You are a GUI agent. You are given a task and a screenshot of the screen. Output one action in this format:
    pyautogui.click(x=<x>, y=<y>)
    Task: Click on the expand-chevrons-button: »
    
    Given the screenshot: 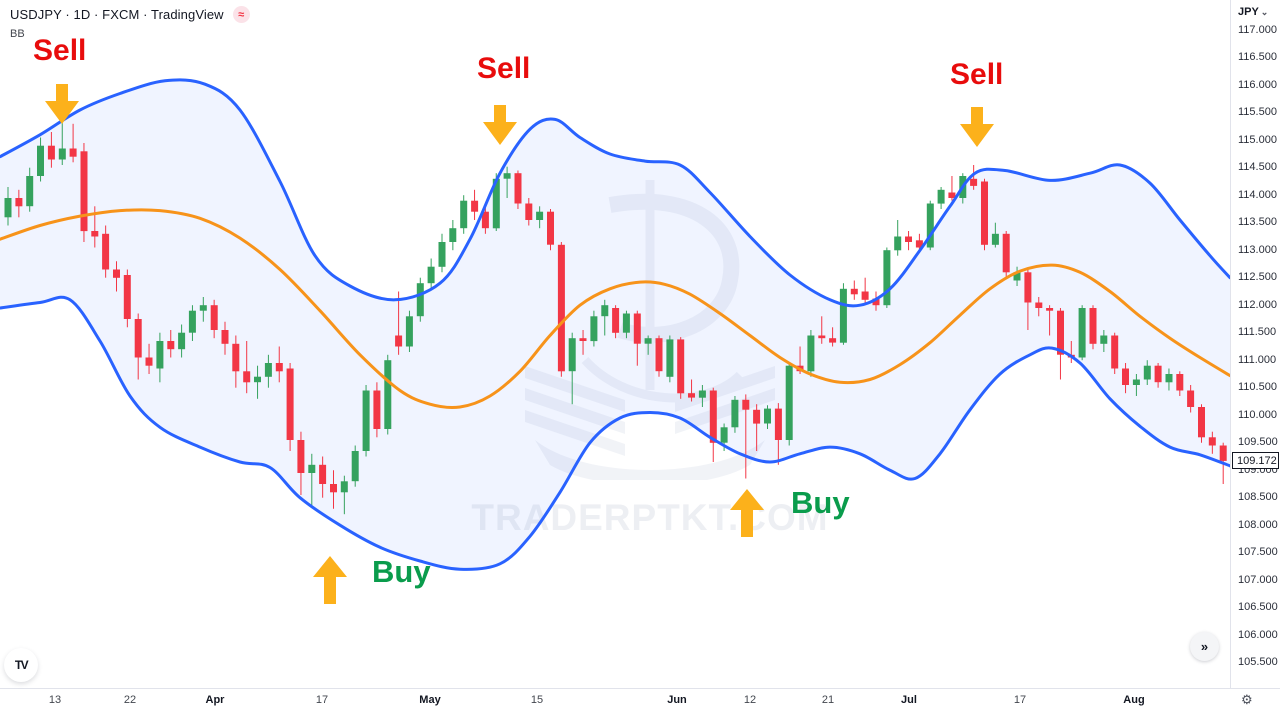 What is the action you would take?
    pyautogui.click(x=1204, y=646)
    